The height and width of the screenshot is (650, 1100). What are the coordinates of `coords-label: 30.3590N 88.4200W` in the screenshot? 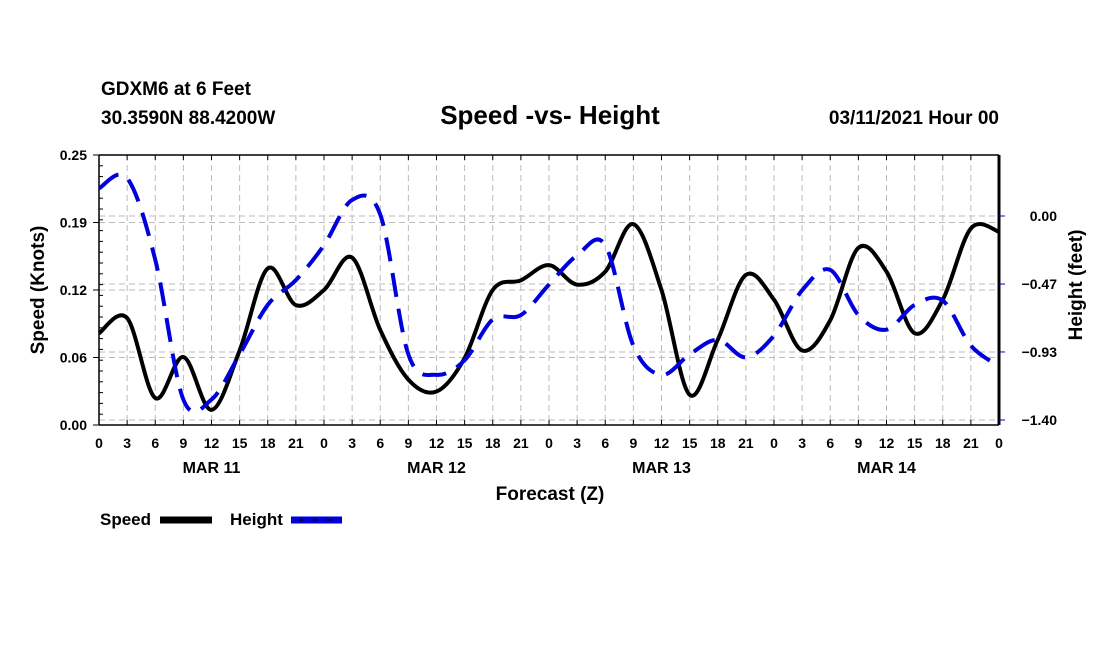 It's located at (188, 118).